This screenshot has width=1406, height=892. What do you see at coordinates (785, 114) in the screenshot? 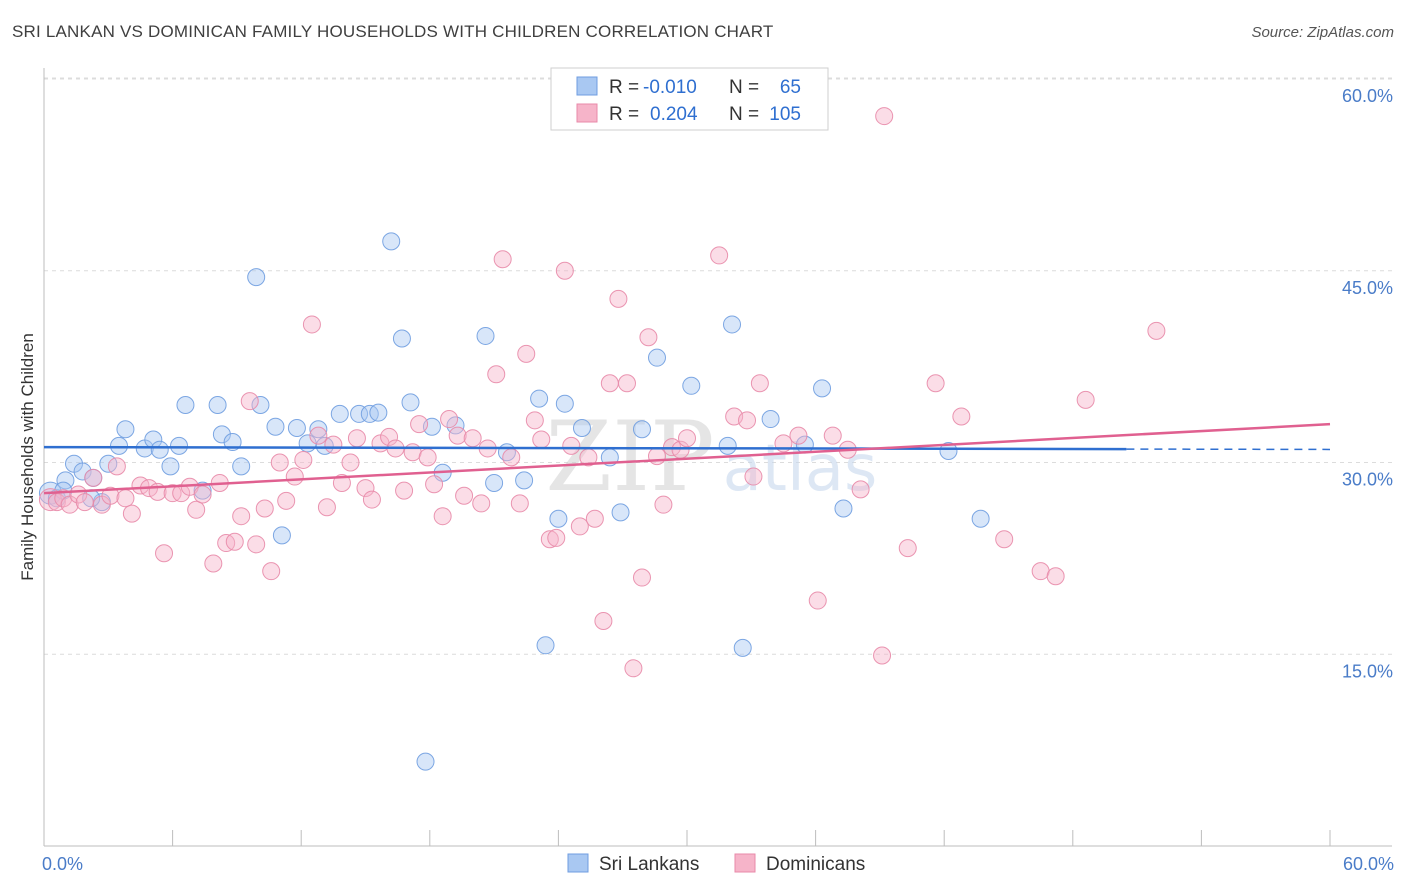
I see `legend-n-value-2: 105` at bounding box center [785, 114].